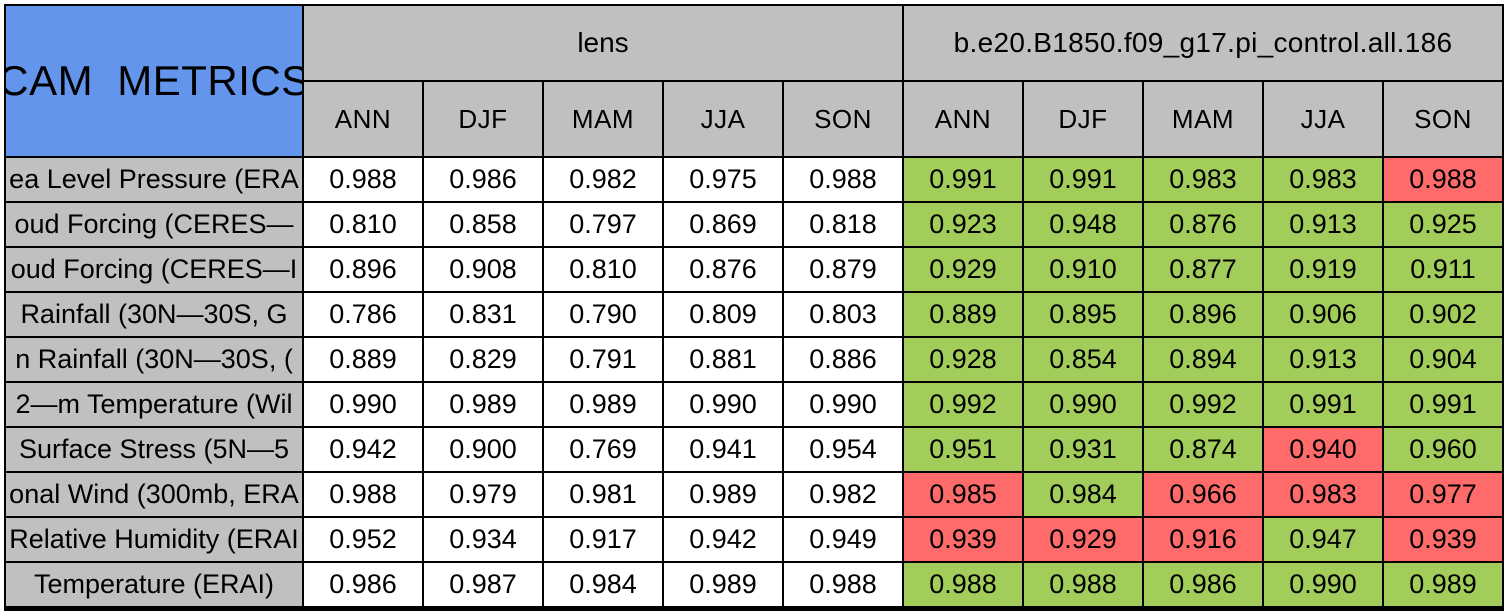 The image size is (1510, 615). Describe the element at coordinates (1443, 449) in the screenshot. I see `metric-value-cell: 0.960` at that location.